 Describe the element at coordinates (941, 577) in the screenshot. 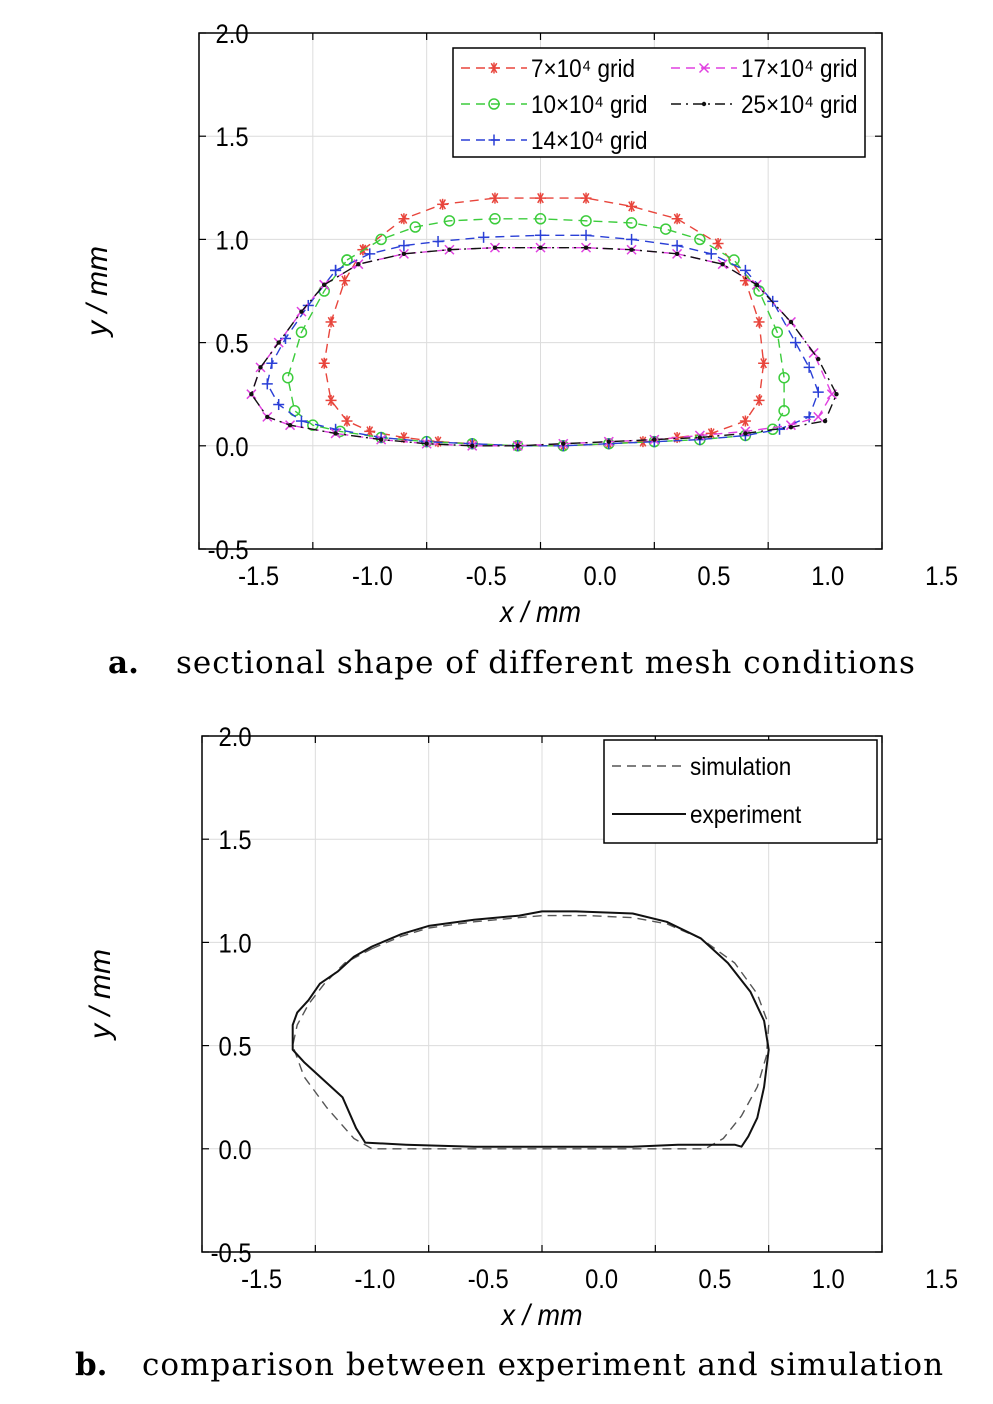

I see `x-tick-label: 1.5` at that location.